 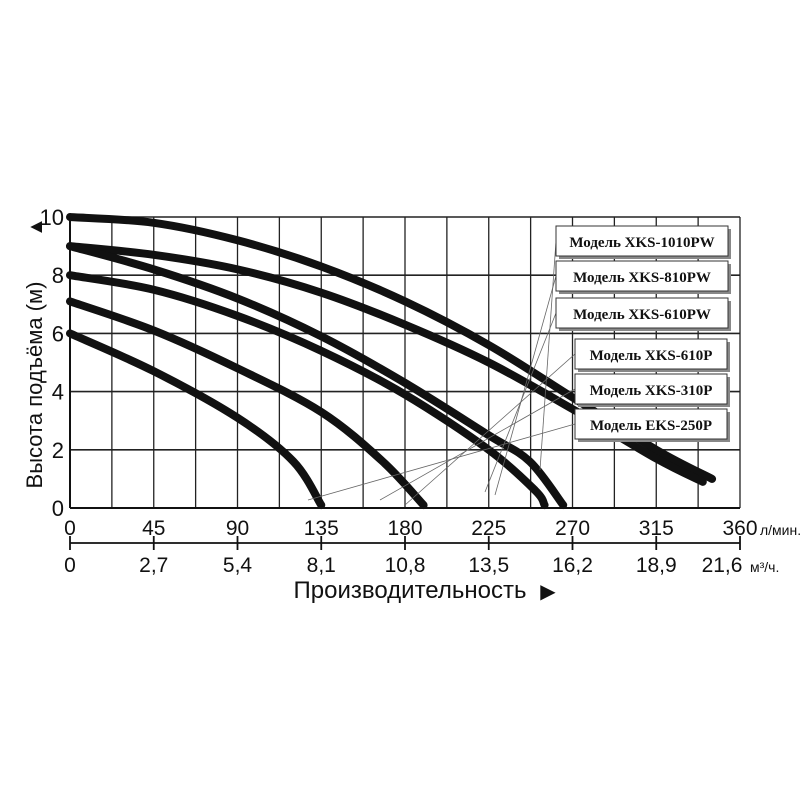 I want to click on x-tick-label-primary: 45, so click(x=153, y=528).